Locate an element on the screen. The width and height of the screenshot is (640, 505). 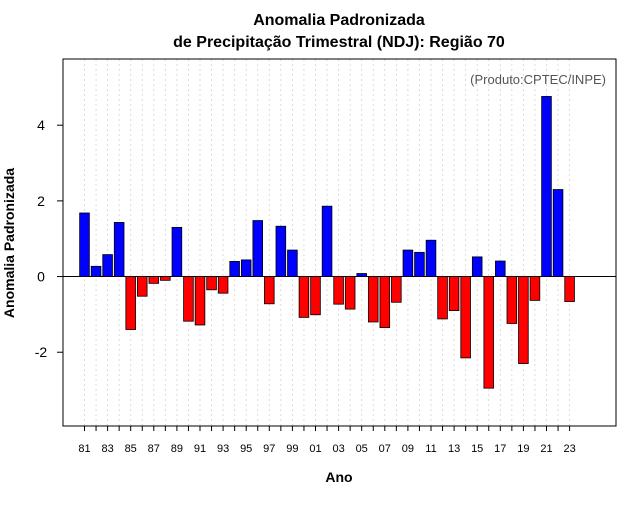
x-tick-label: 03 is located at coordinates (338, 449).